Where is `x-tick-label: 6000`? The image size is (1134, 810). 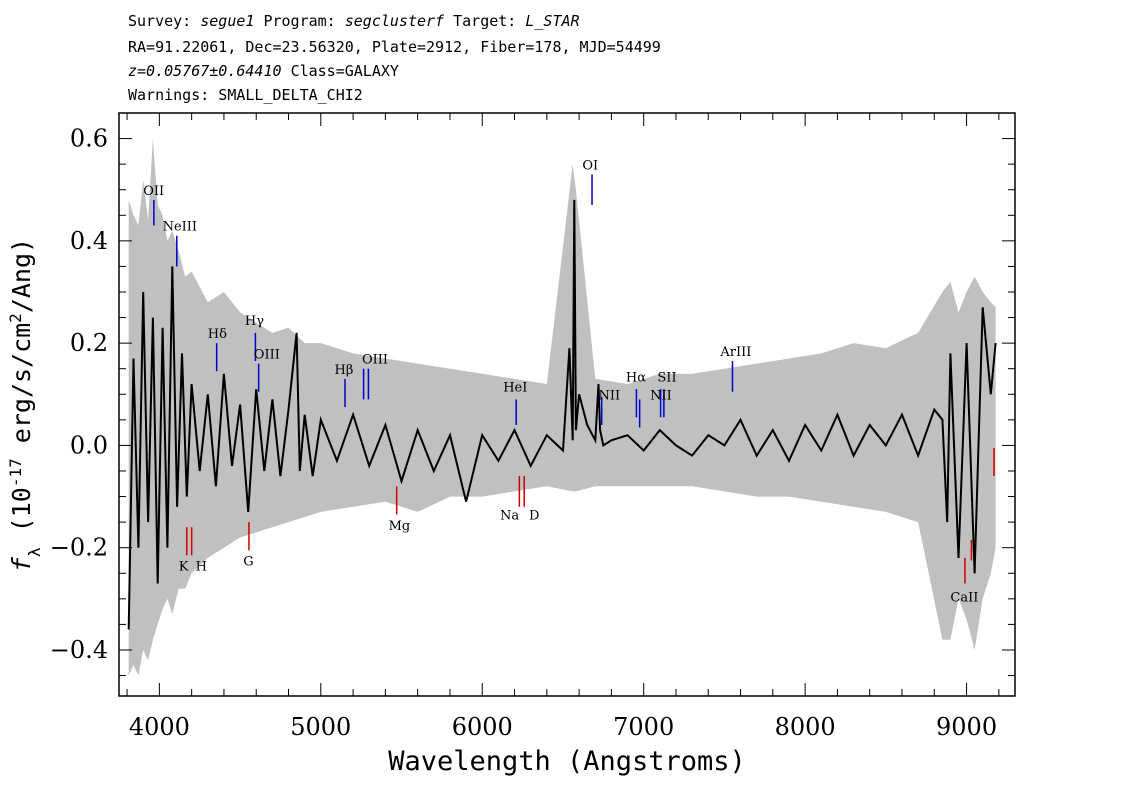 x-tick-label: 6000 is located at coordinates (482, 727).